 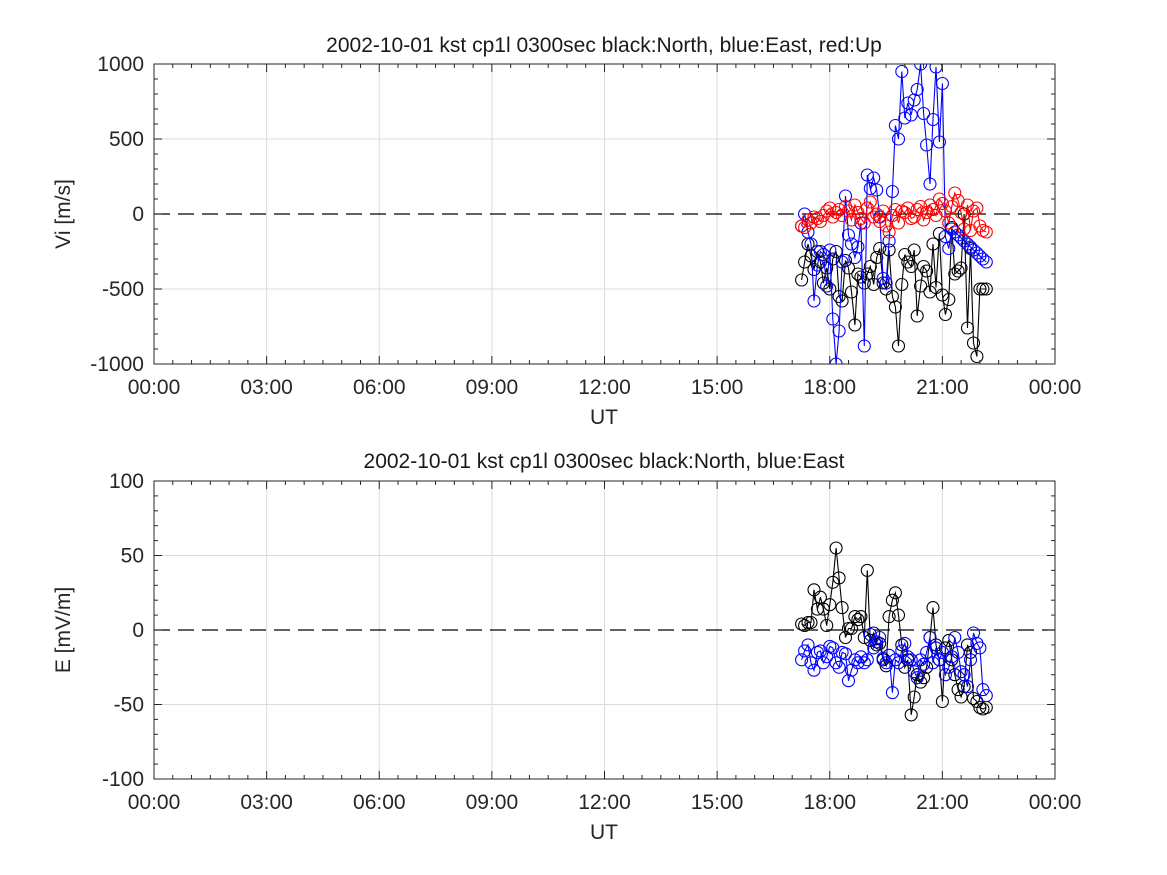 I want to click on velocity-x-tick-label: 15:00, so click(x=717, y=387).